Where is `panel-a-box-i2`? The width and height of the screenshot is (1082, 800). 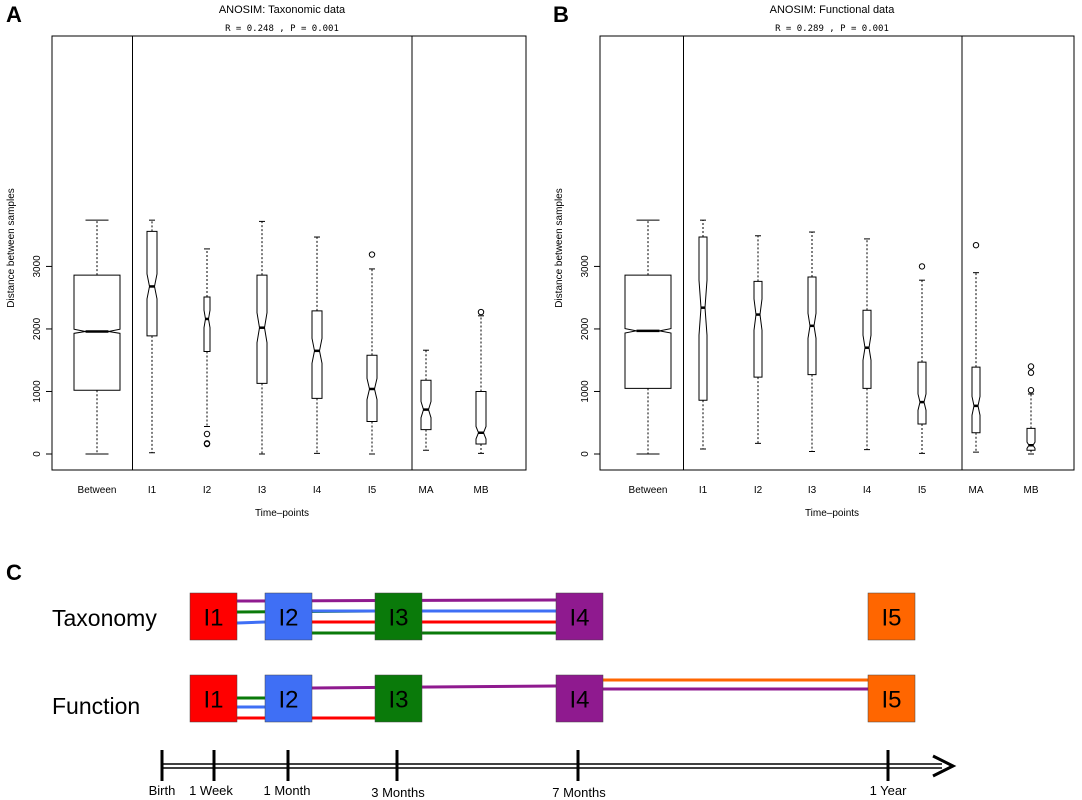
panel-a-box-i2 is located at coordinates (207, 348).